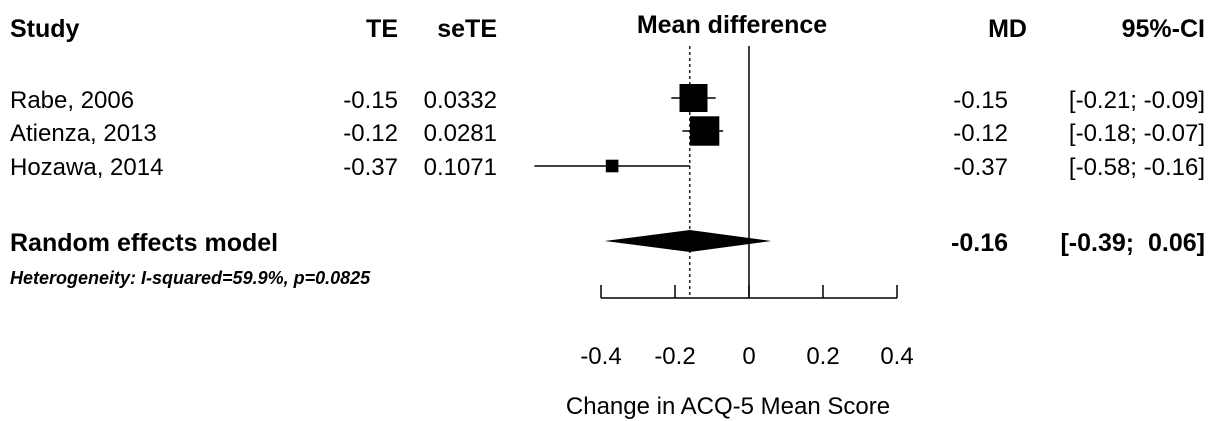  I want to click on study-ci: [-0.58; -0.16], so click(1137, 167).